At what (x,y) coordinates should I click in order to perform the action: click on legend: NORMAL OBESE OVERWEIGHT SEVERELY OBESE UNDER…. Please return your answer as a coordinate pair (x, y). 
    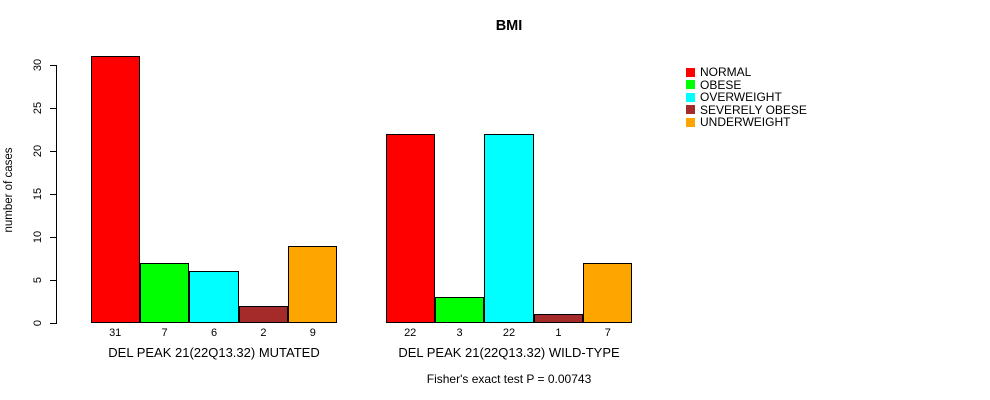
    Looking at the image, I should click on (746, 97).